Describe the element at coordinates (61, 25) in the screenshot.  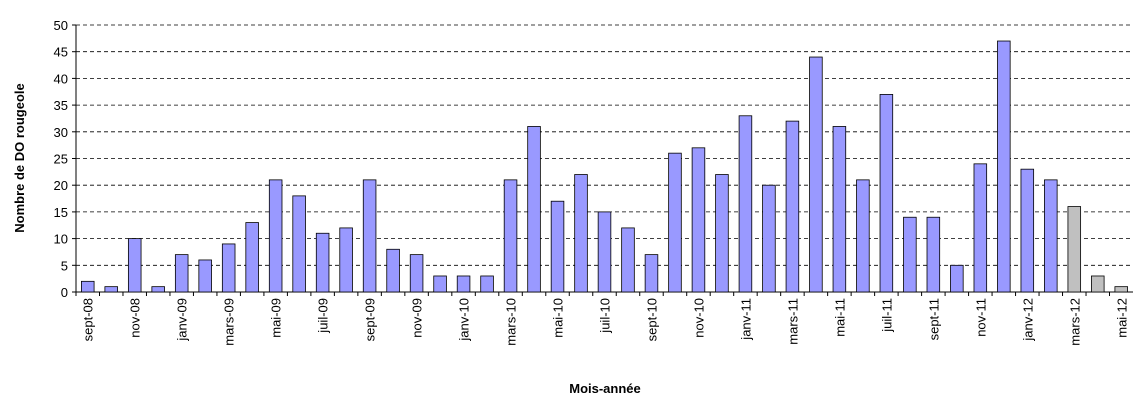
I see `y-tick-label: 50` at that location.